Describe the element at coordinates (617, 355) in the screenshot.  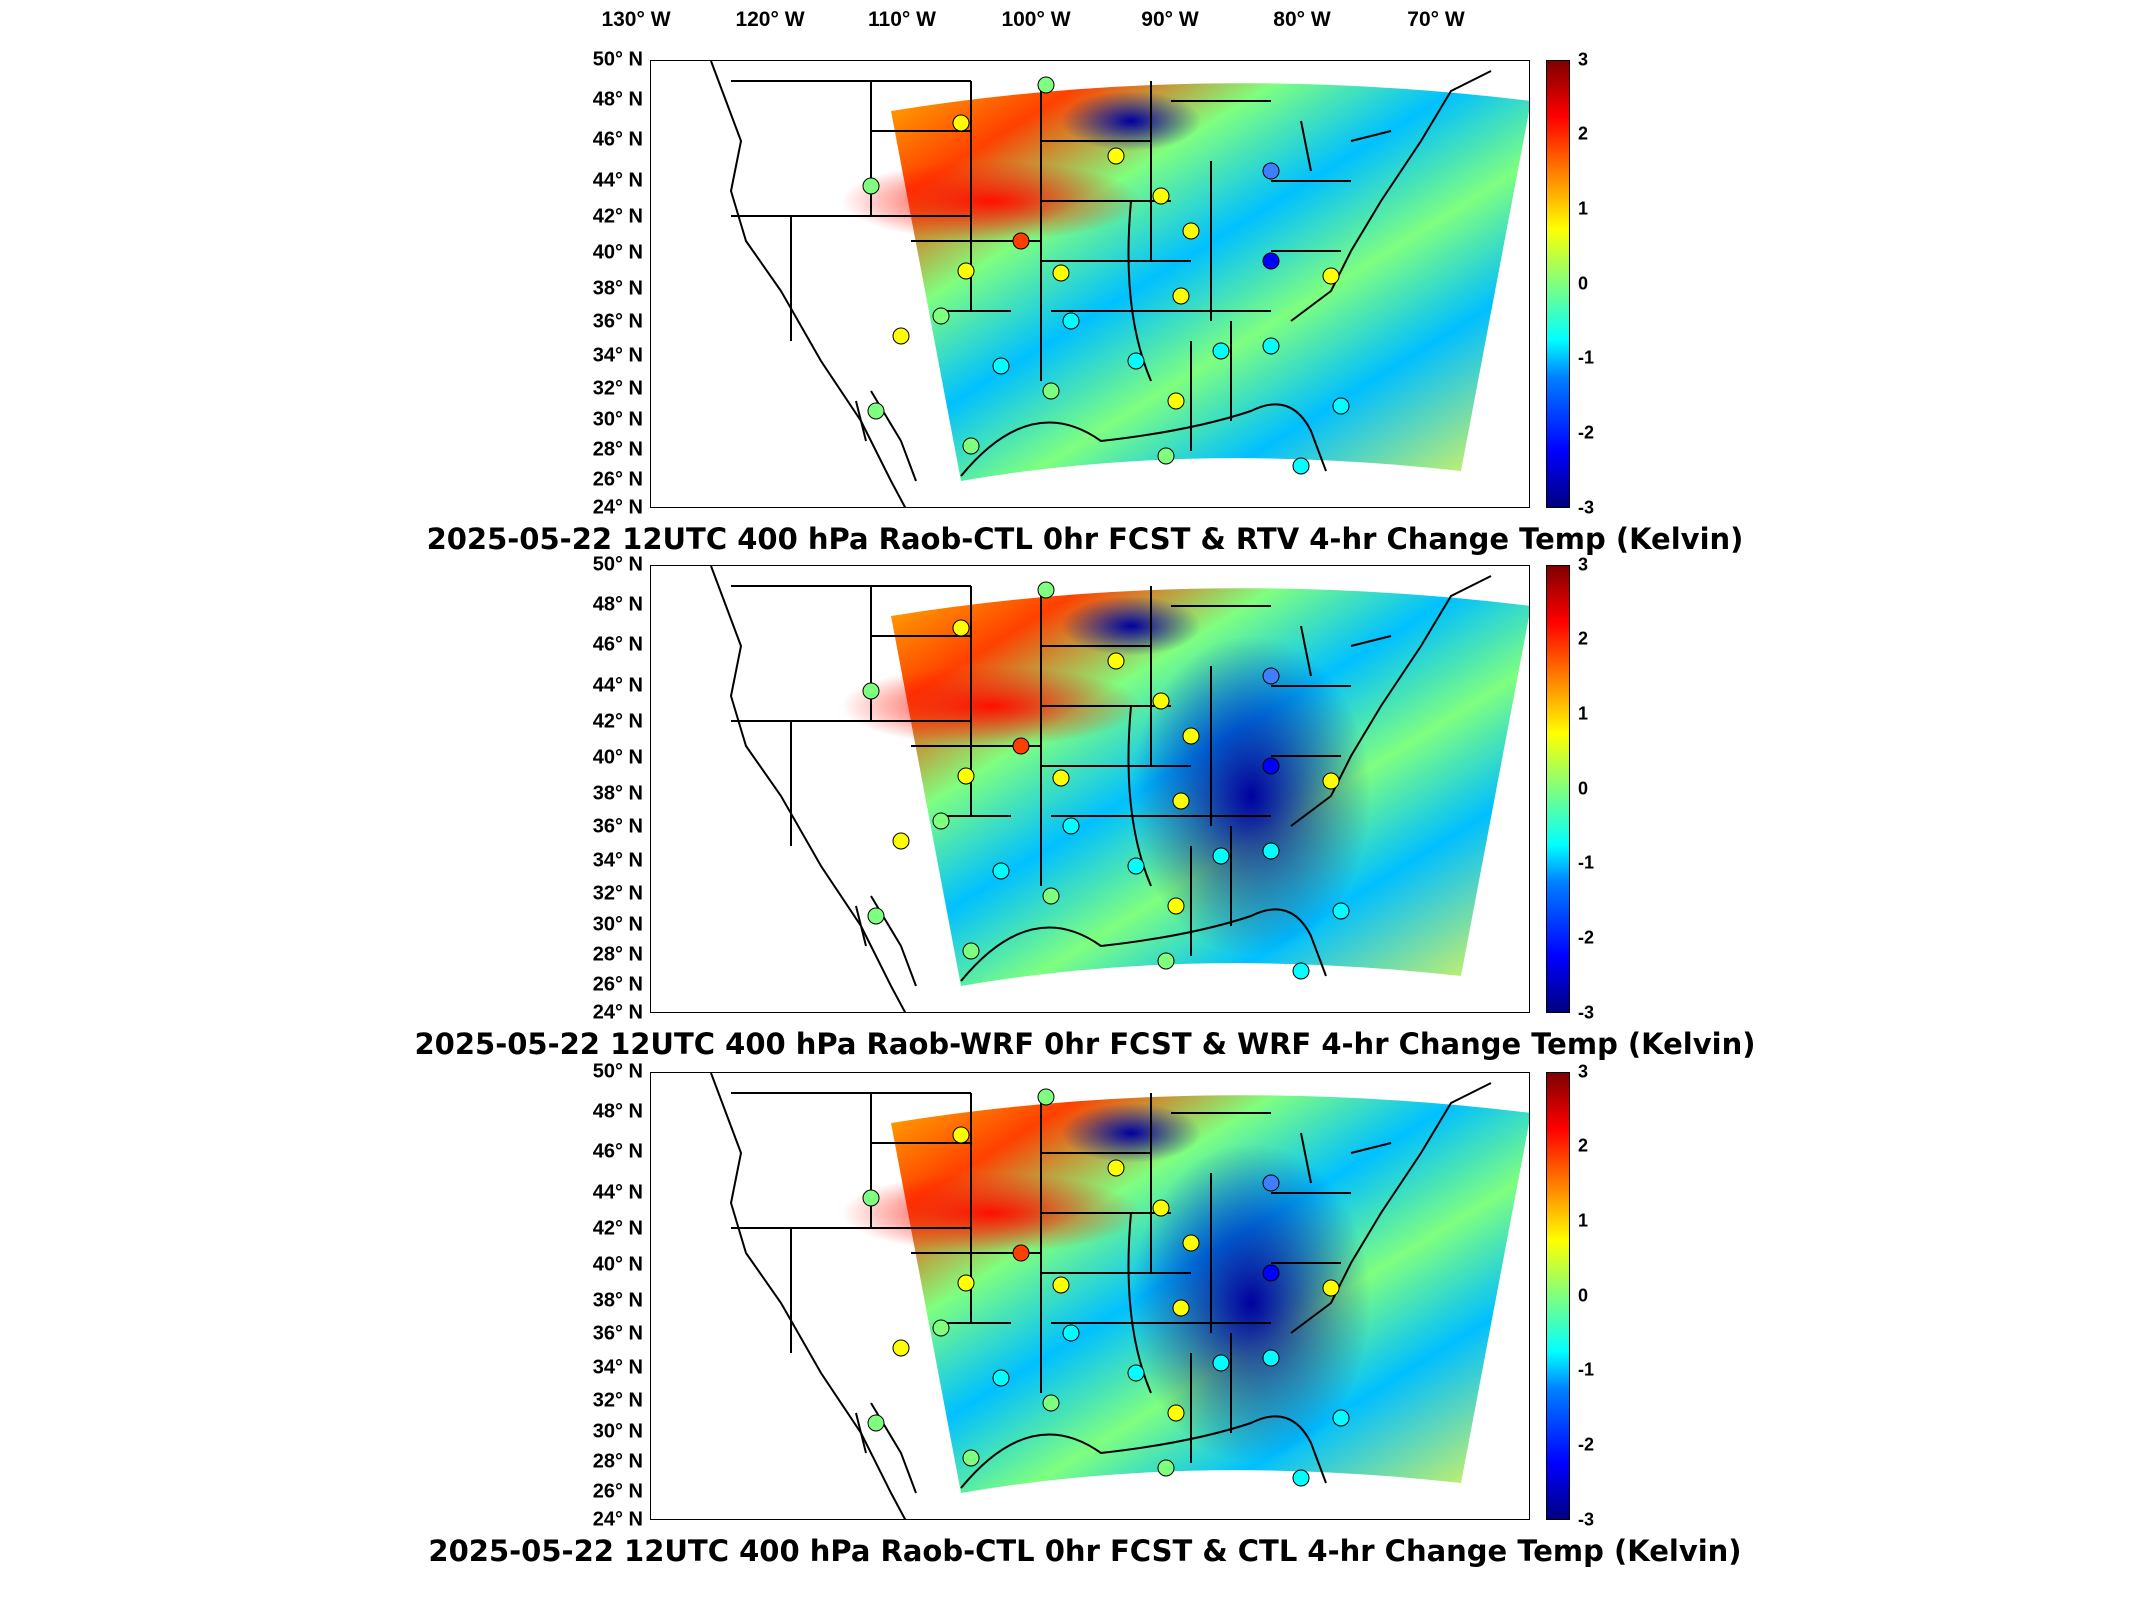
I see `latitude-tick-label: 34° N` at that location.